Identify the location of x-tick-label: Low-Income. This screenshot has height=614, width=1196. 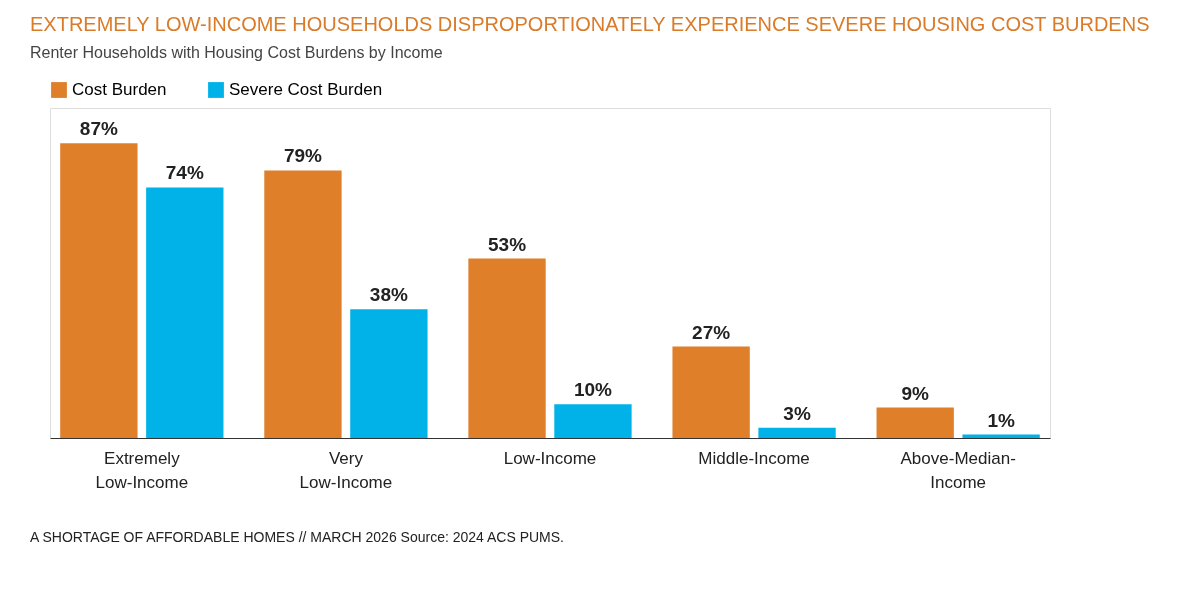
(550, 458).